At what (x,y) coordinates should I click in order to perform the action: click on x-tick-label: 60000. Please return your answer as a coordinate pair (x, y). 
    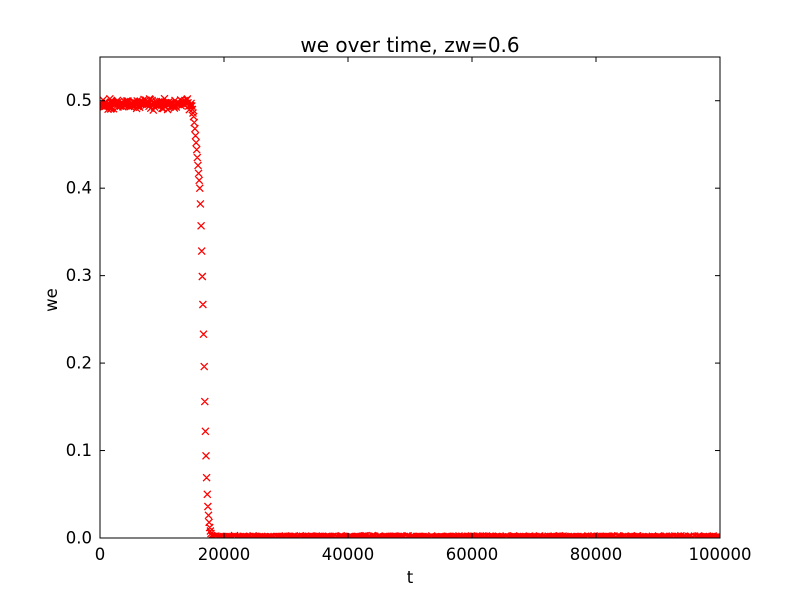
    Looking at the image, I should click on (472, 554).